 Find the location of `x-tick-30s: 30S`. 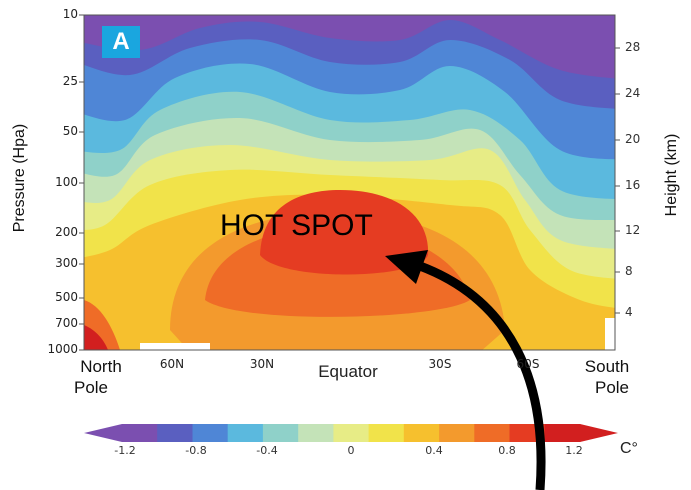

x-tick-30s: 30S is located at coordinates (440, 364).